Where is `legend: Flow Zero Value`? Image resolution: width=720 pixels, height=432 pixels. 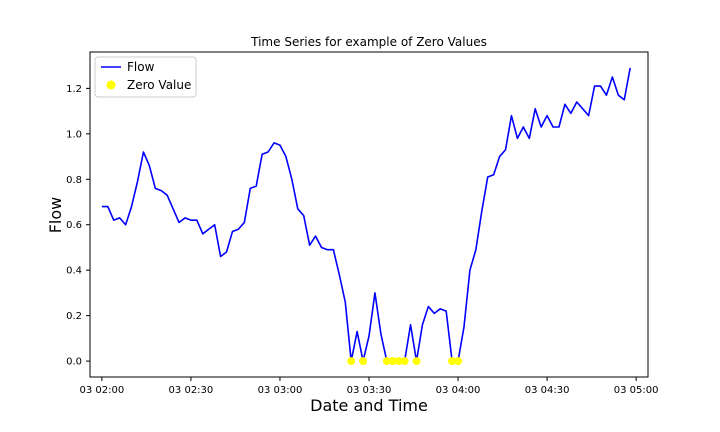
legend: Flow Zero Value is located at coordinates (145, 77).